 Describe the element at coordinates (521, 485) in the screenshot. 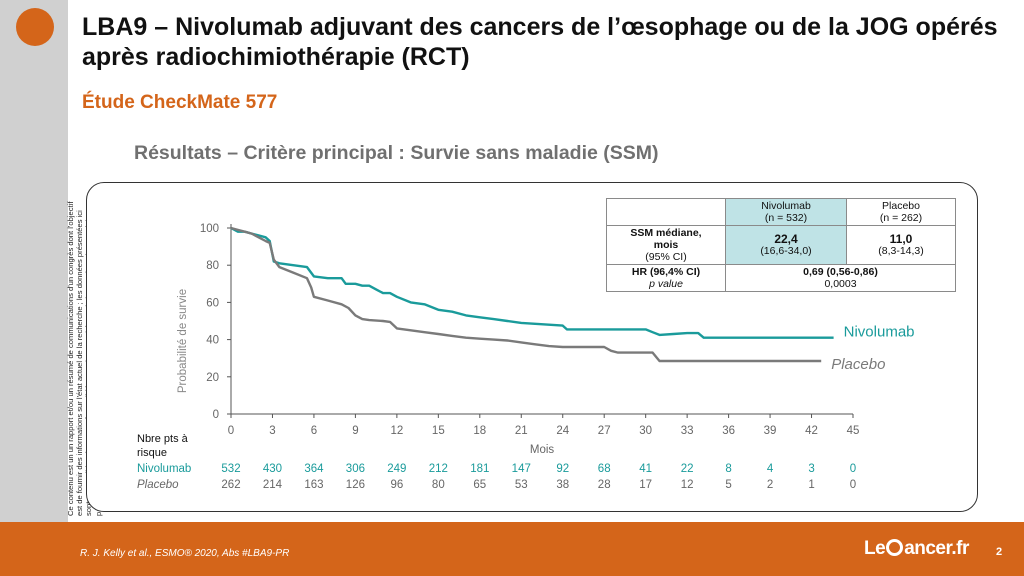

I see `risk-value: 53` at that location.